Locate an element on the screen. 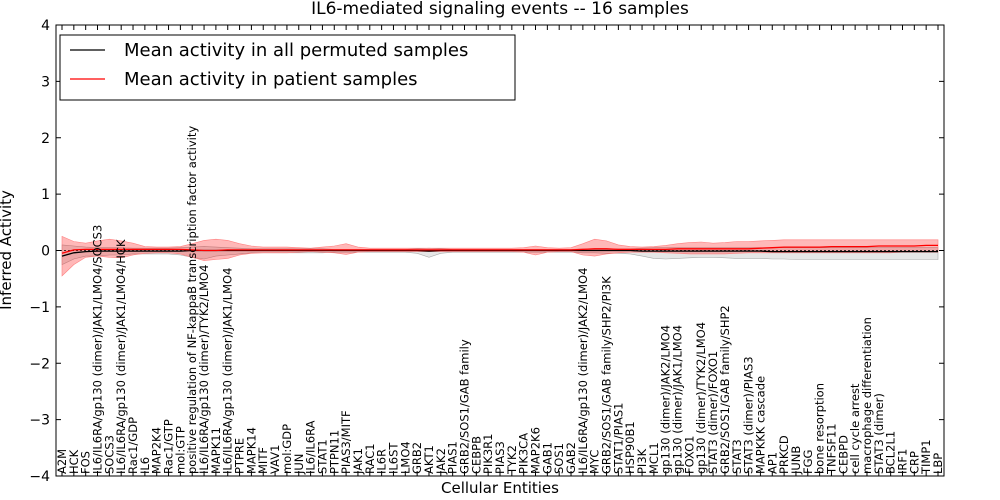  x-tick-label: RAC1 is located at coordinates (370, 458).